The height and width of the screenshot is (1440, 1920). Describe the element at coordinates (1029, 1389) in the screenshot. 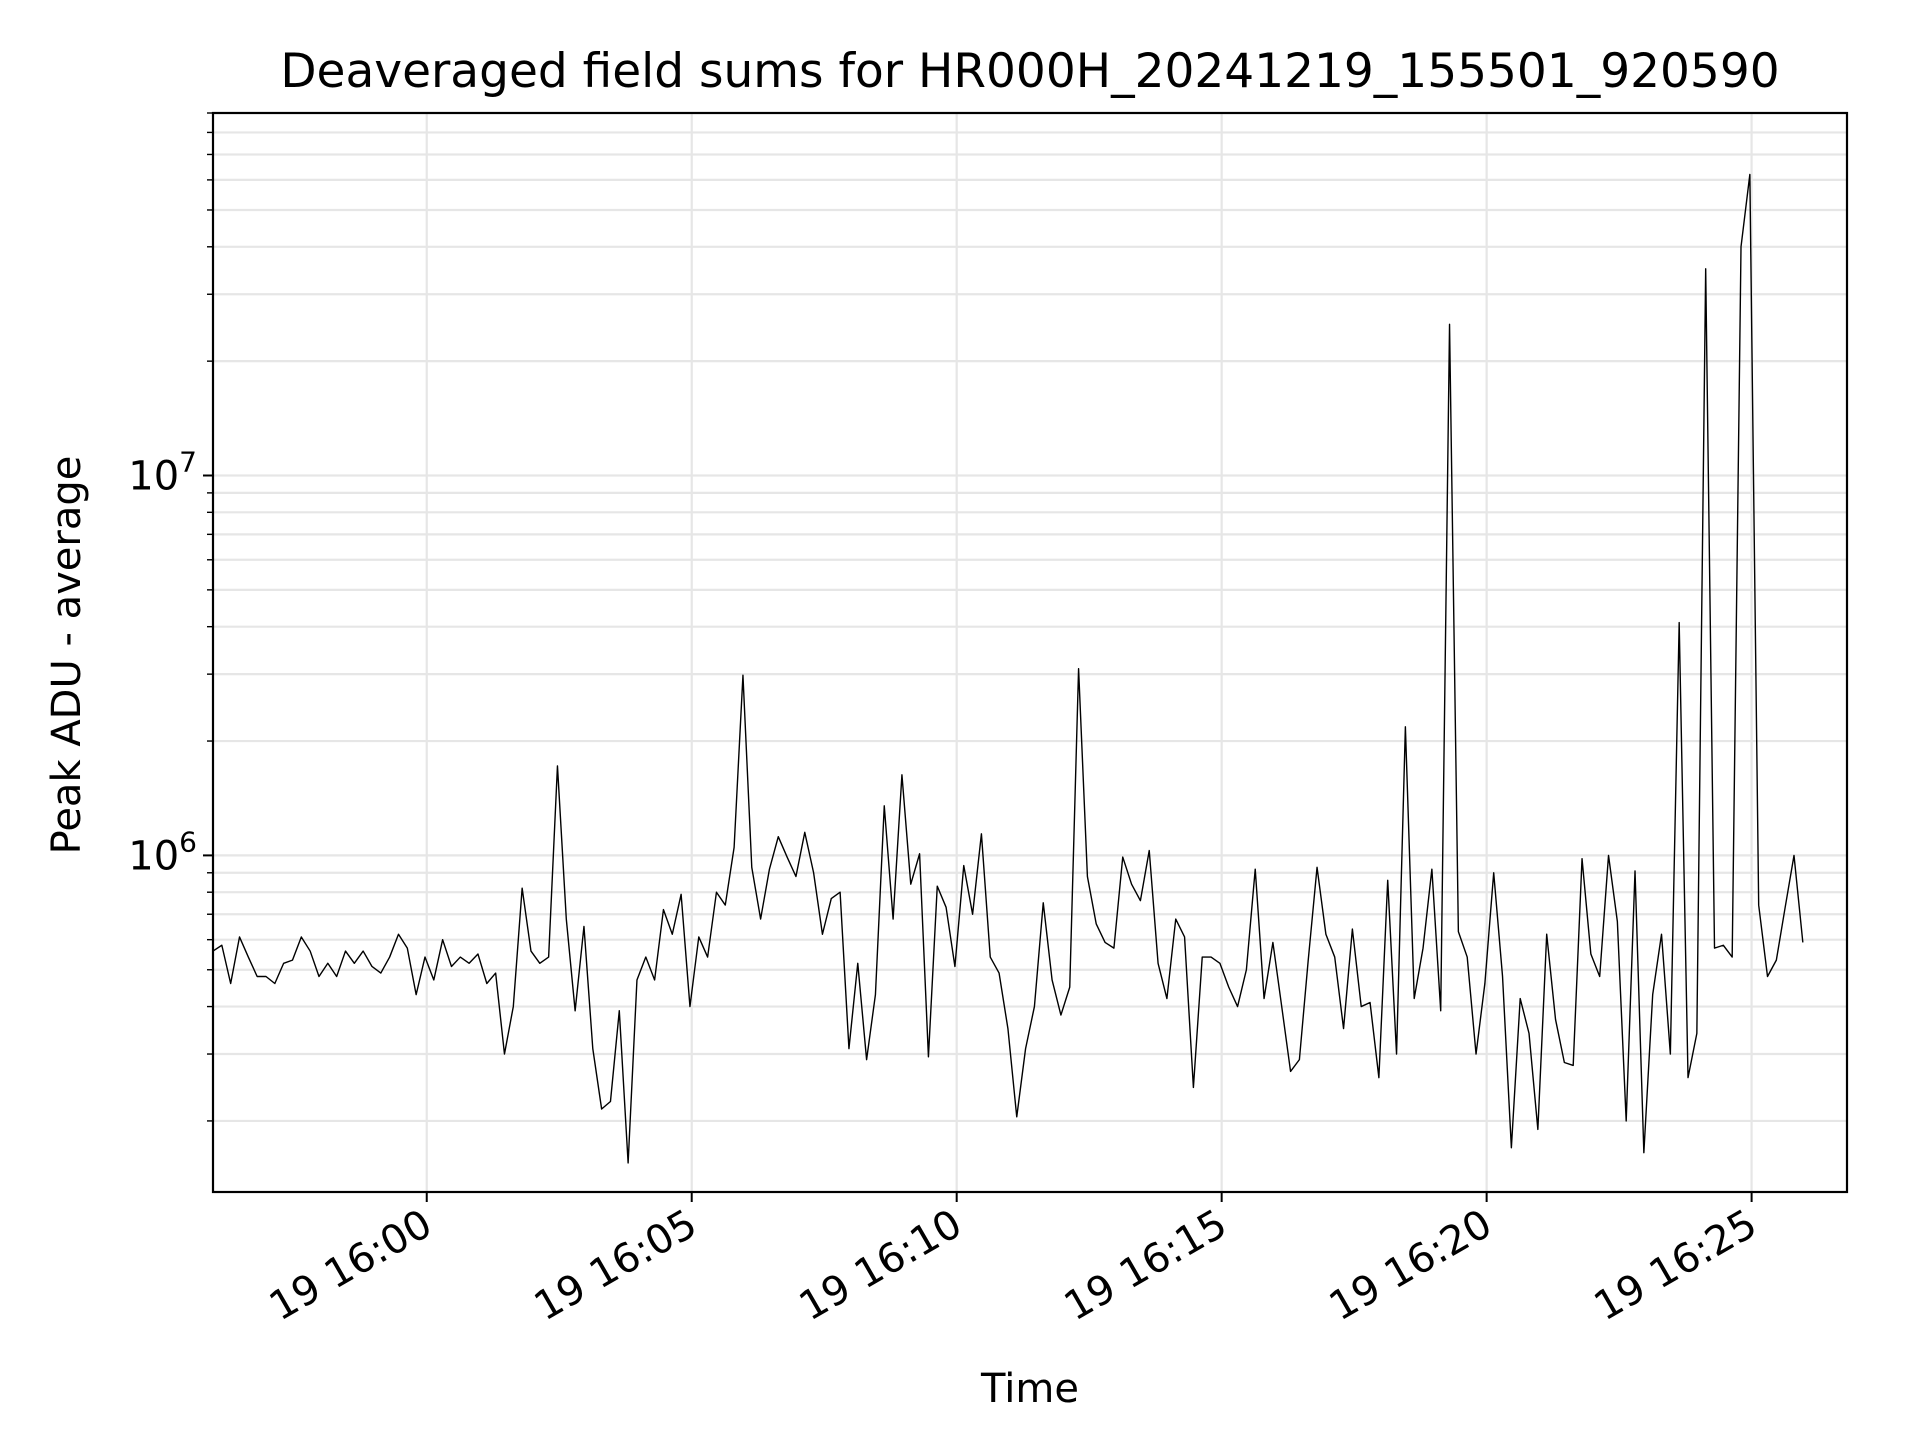

I see `x-axis-label: Time` at that location.